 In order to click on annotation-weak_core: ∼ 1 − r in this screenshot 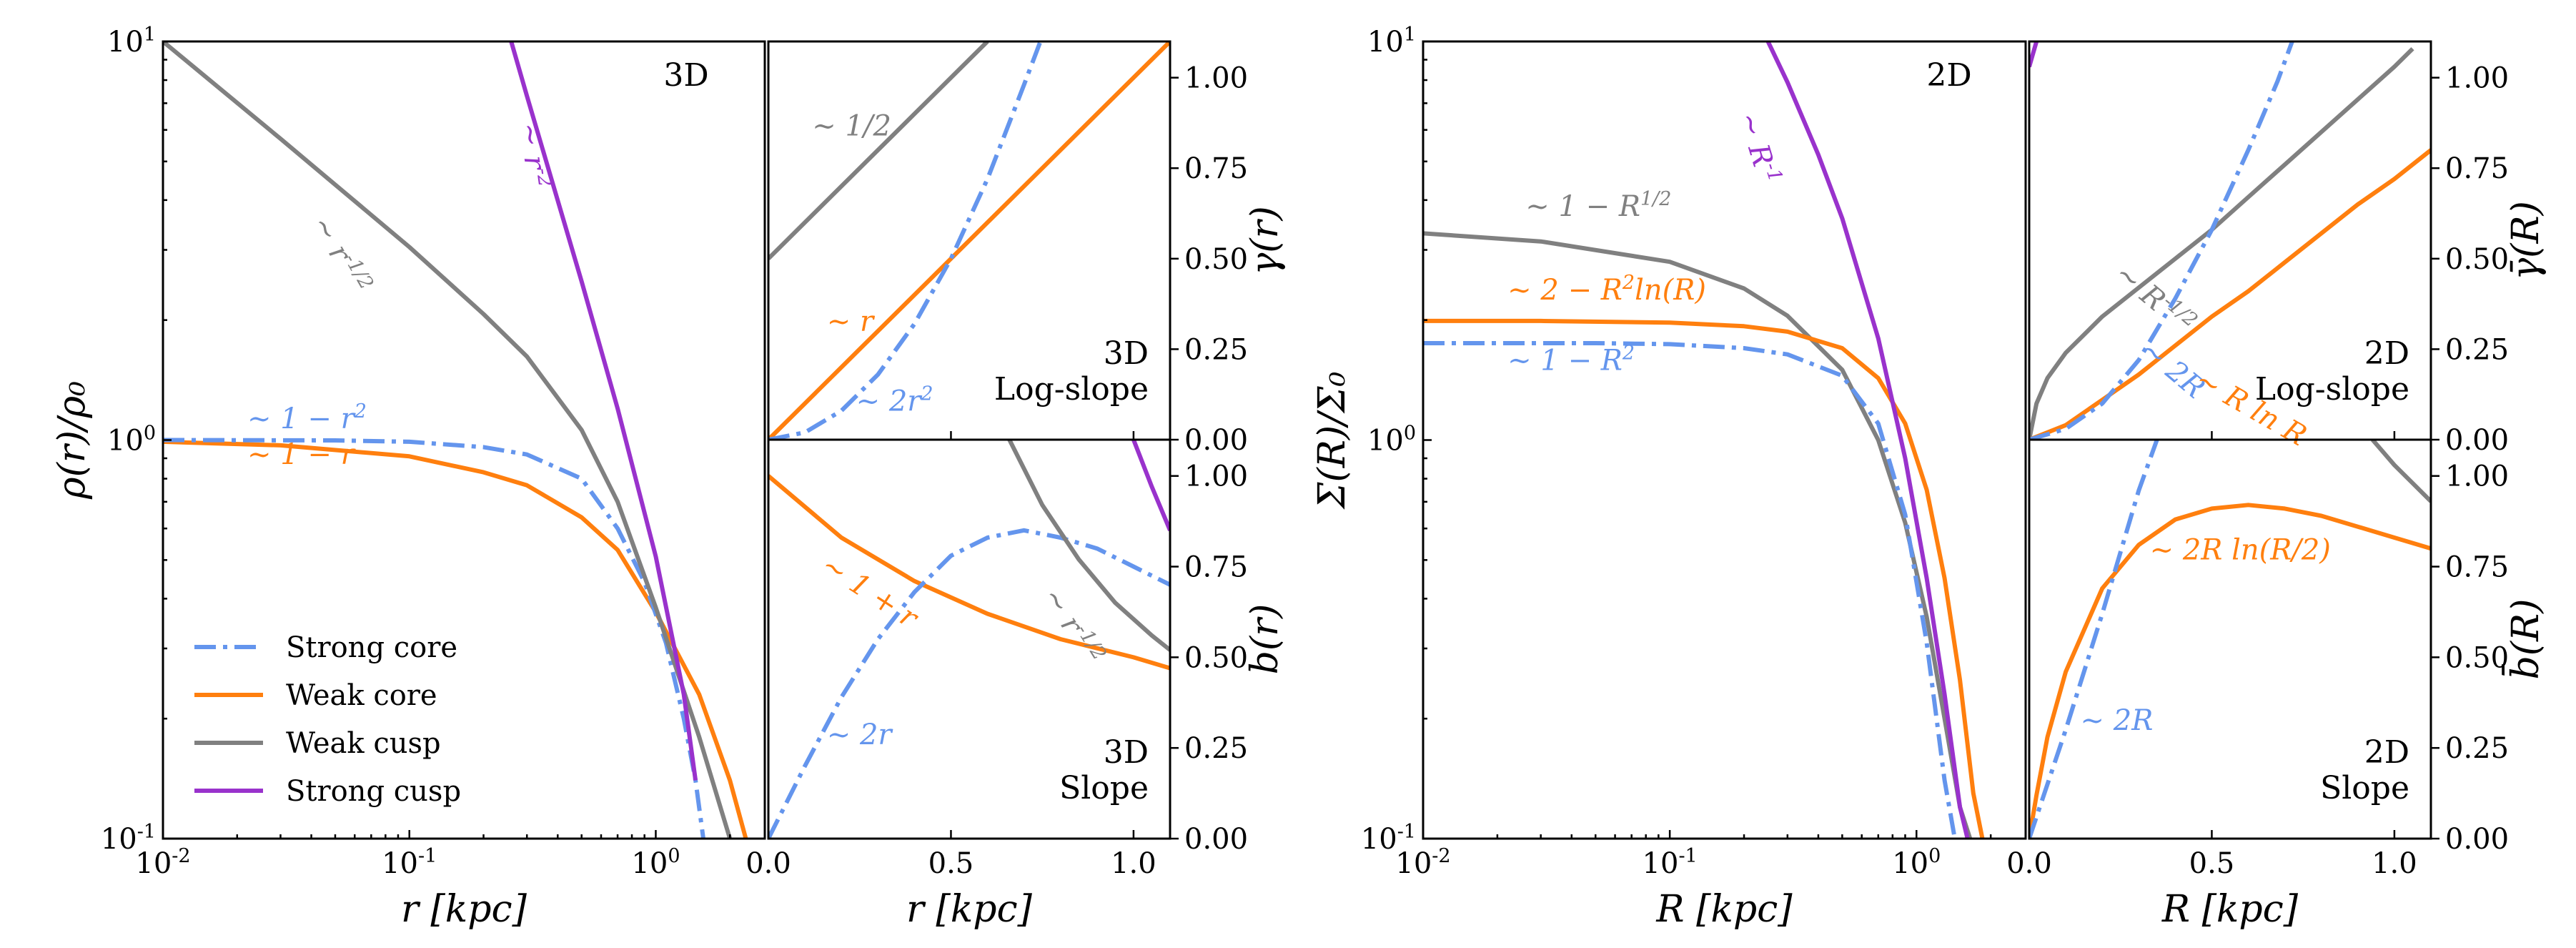, I will do `click(302, 454)`.